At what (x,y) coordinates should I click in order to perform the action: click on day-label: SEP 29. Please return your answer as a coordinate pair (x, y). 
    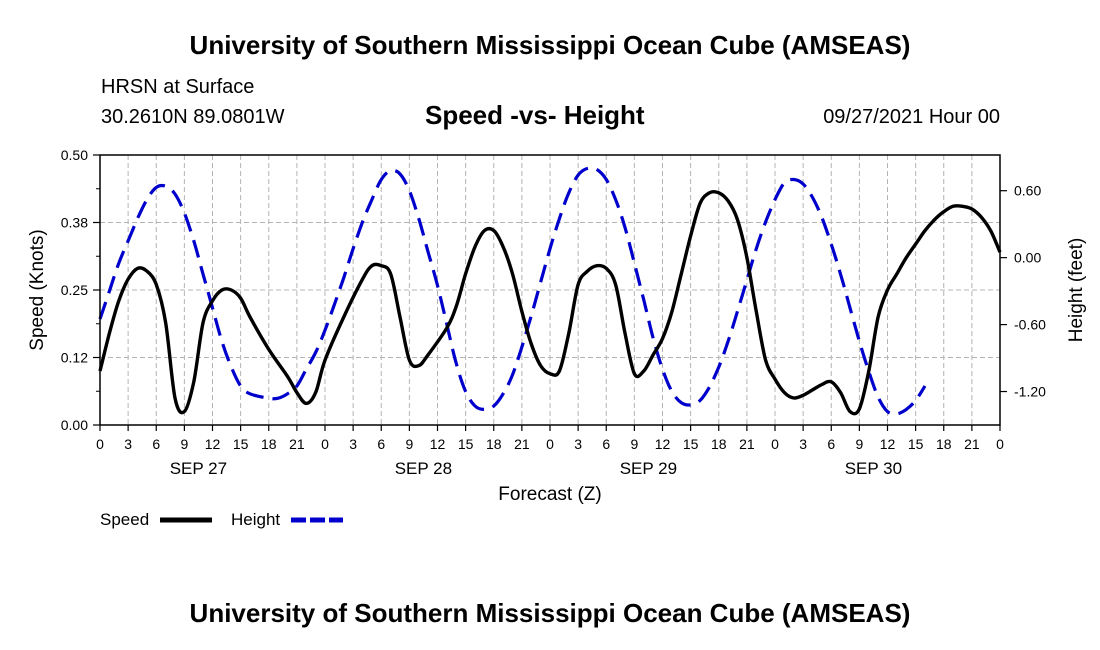
    Looking at the image, I should click on (648, 468).